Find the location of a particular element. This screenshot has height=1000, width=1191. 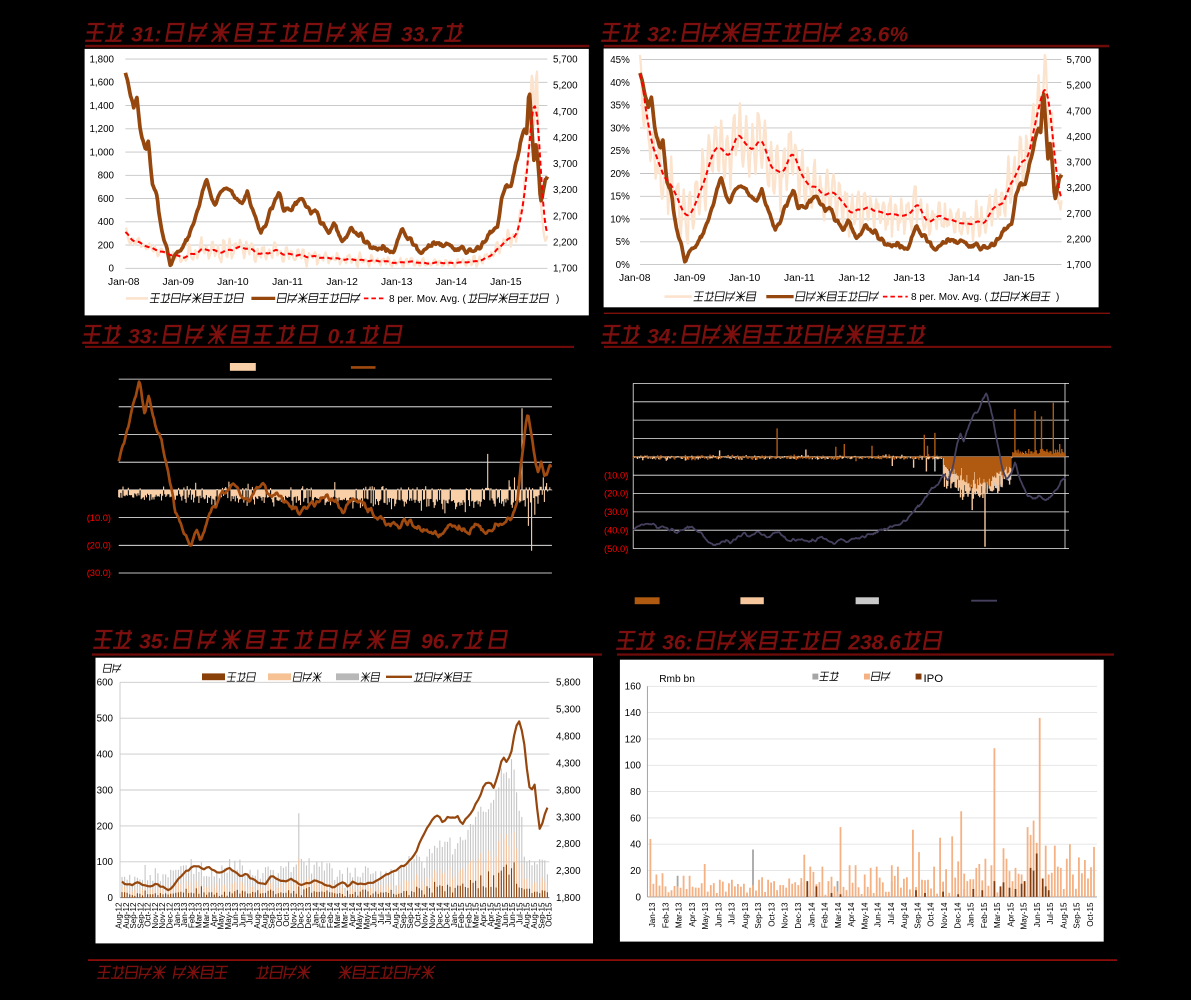

svg-text: Mar-14 is located at coordinates (345, 915).